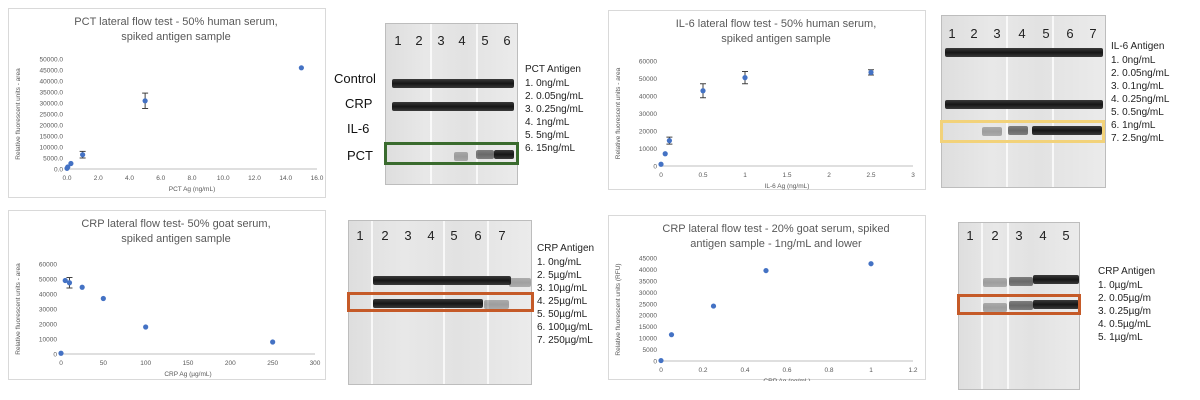  What do you see at coordinates (58, 170) in the screenshot?
I see `y-tick-label: 0.0` at bounding box center [58, 170].